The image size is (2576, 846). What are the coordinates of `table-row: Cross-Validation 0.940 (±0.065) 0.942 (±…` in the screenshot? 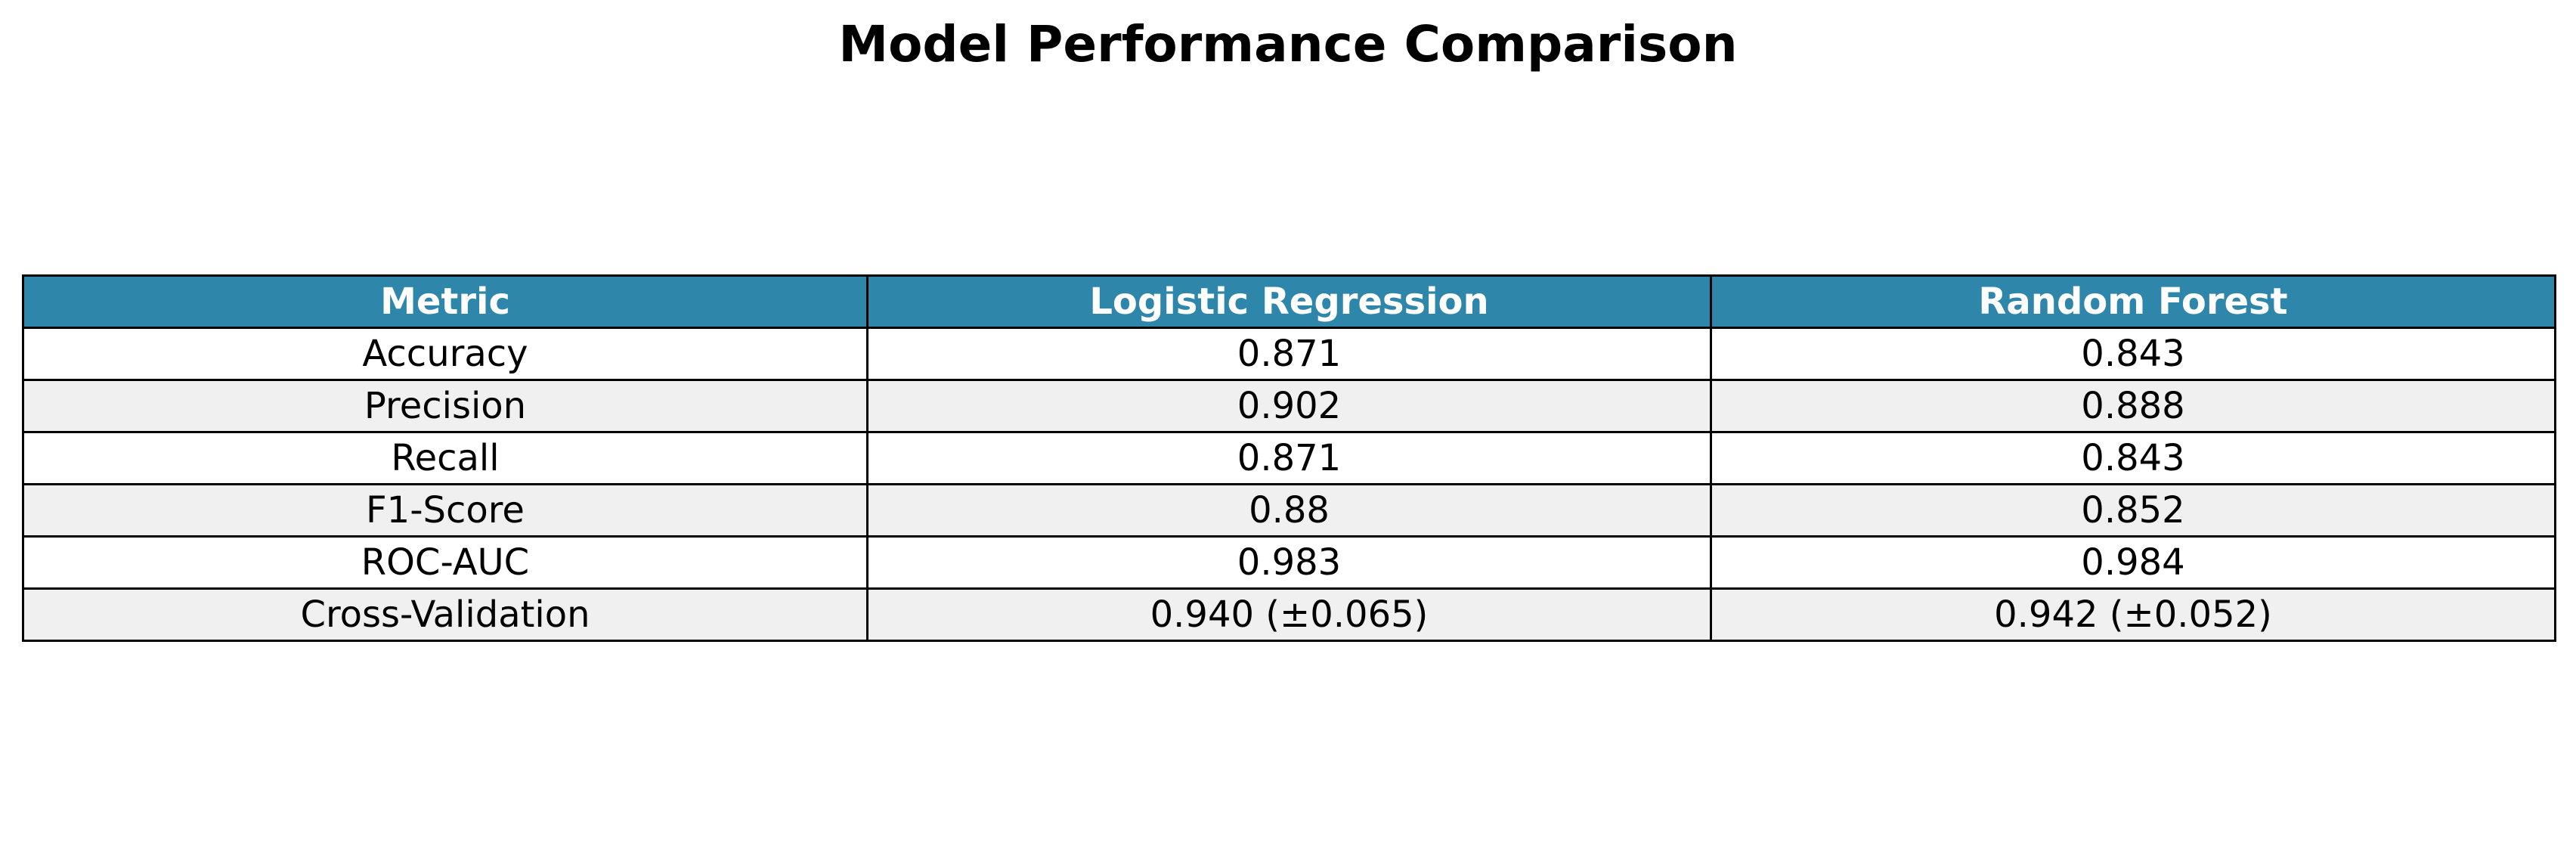 It's located at (1289, 614).